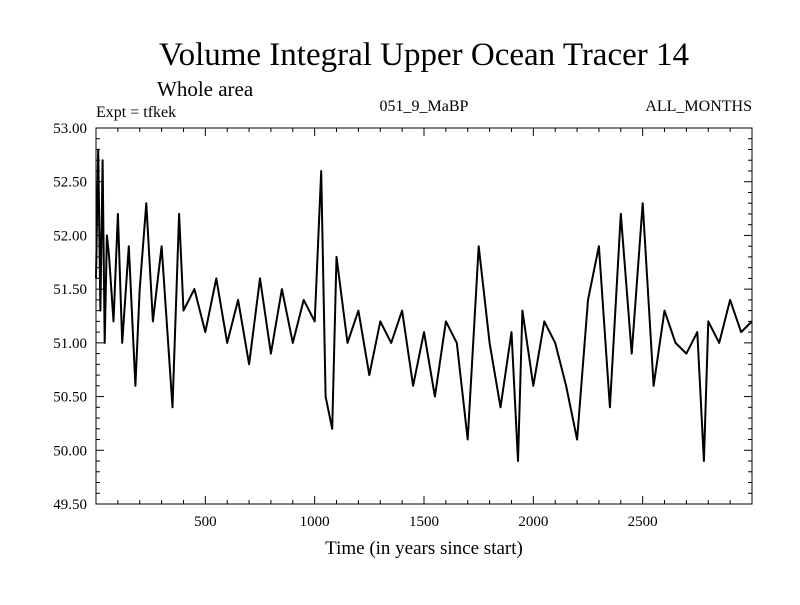 The image size is (800, 605). What do you see at coordinates (424, 55) in the screenshot?
I see `chart-title: Volume Integral Upper Ocean Tracer 14` at bounding box center [424, 55].